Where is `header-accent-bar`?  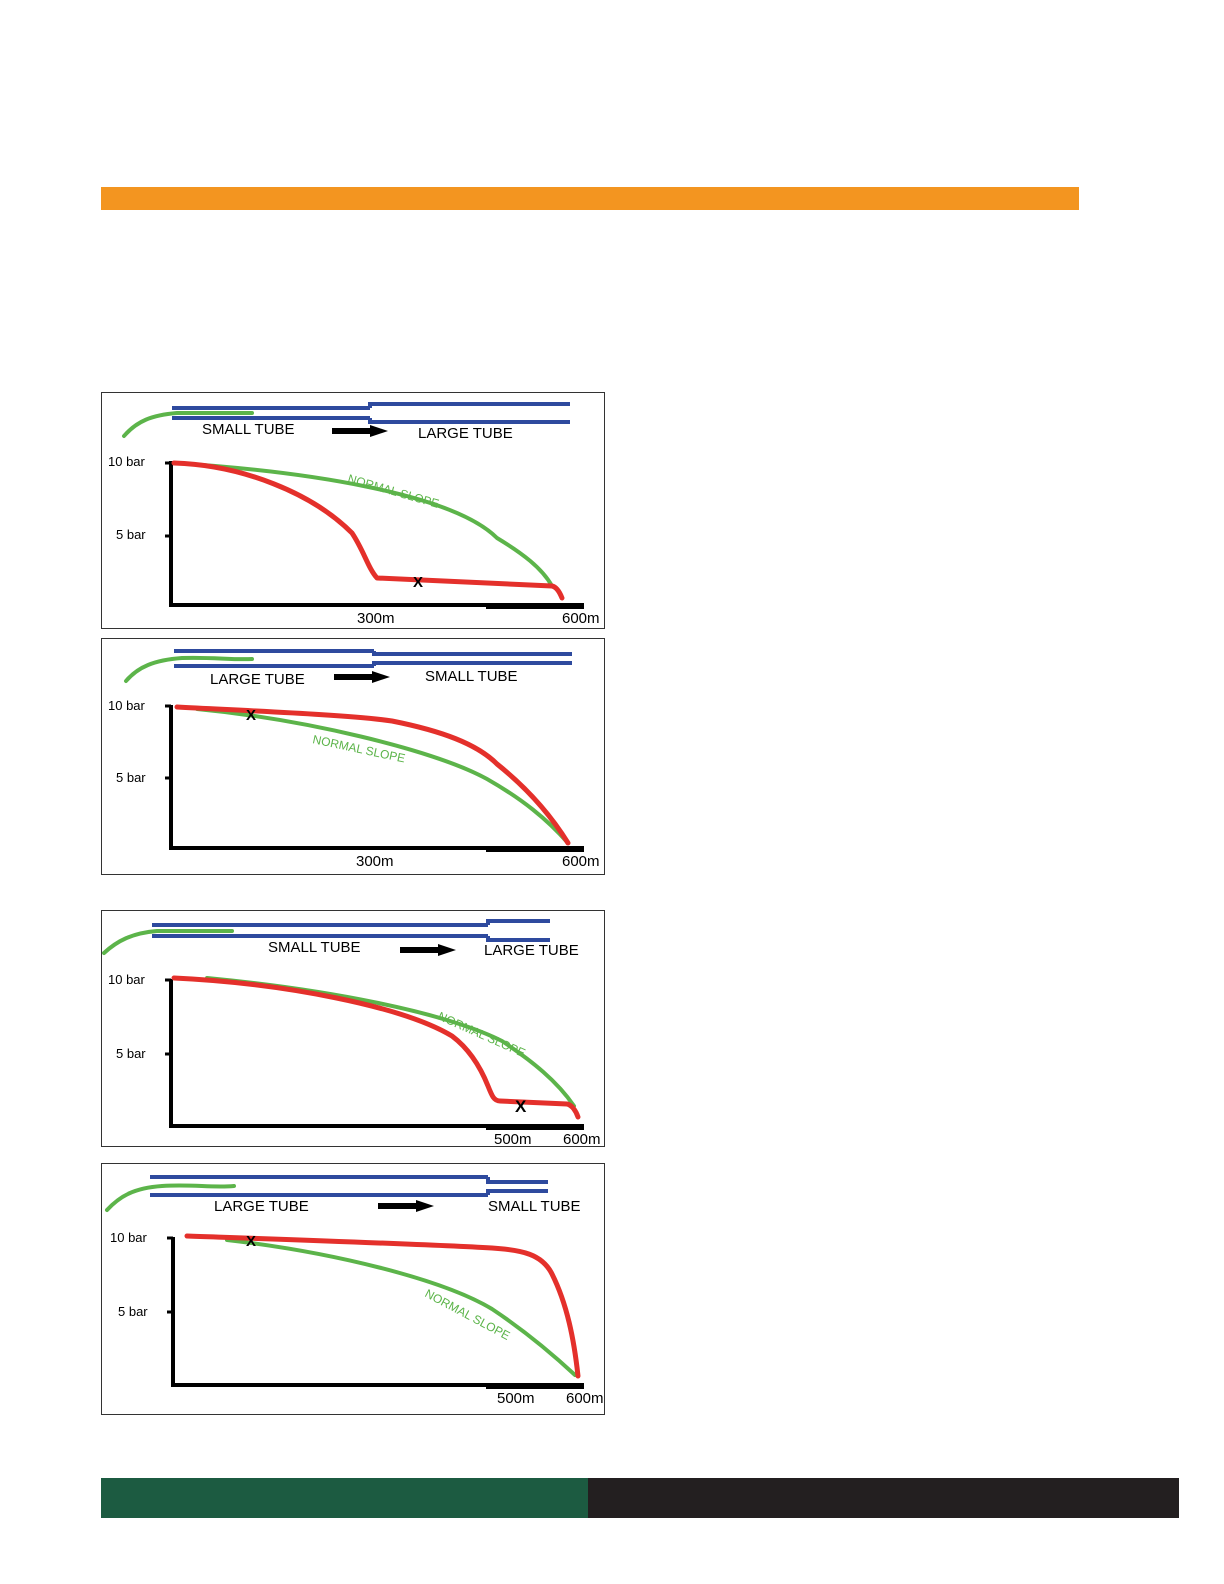
header-accent-bar is located at coordinates (590, 198).